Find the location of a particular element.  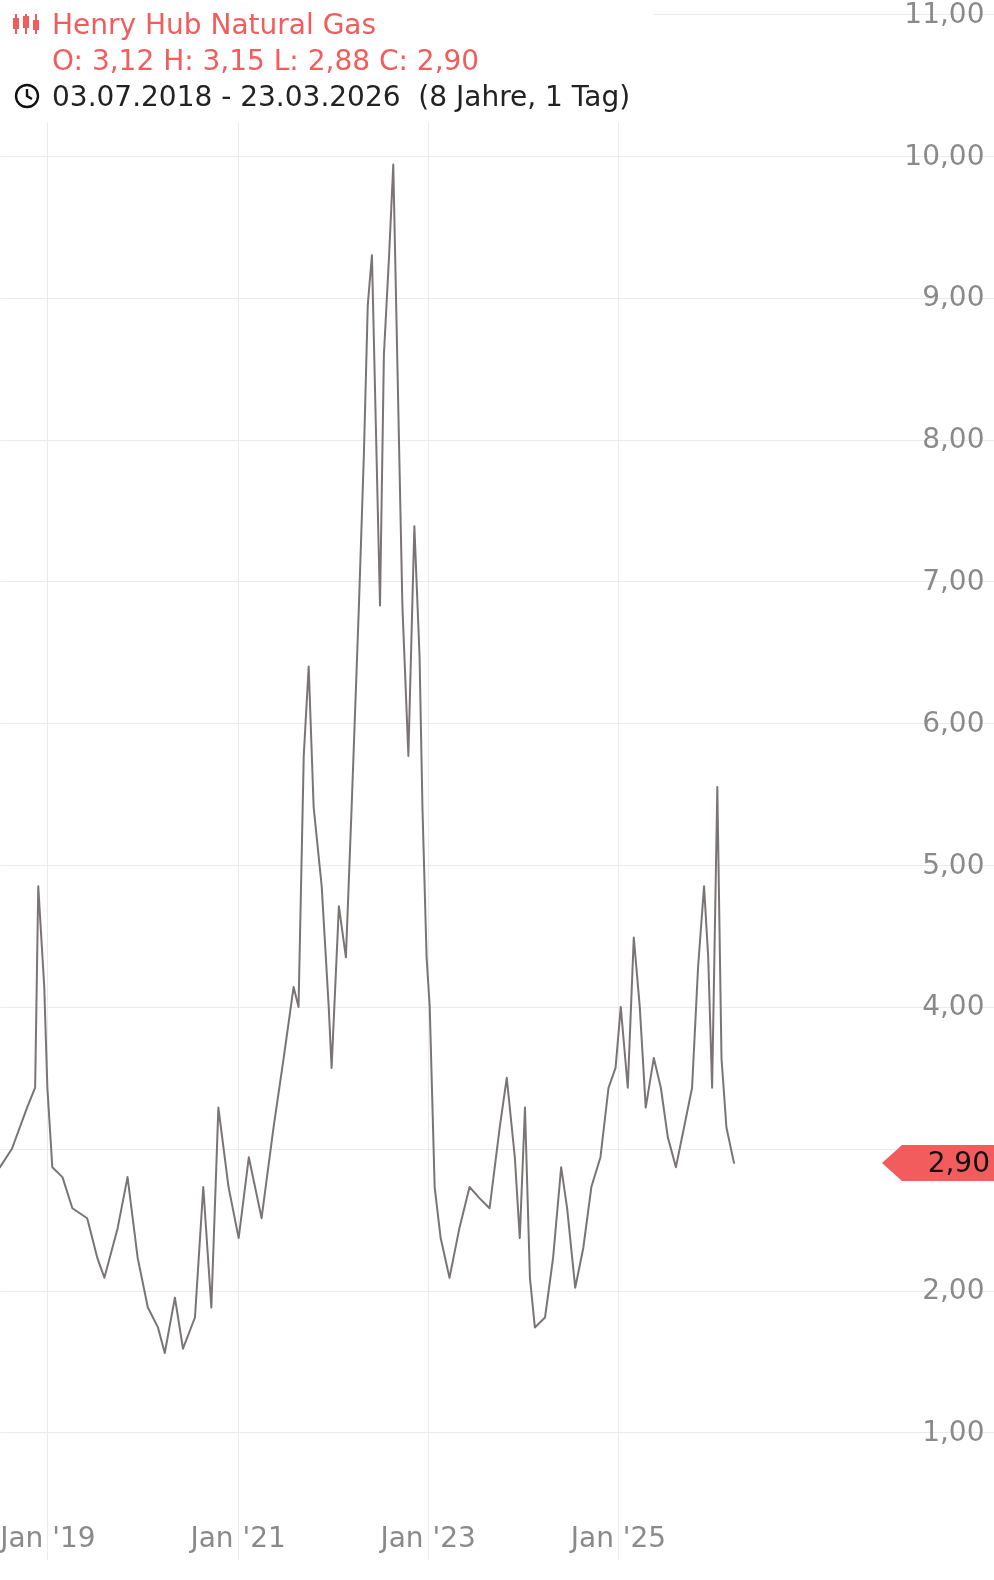

y-tick-label: 10,00 is located at coordinates (944, 155).